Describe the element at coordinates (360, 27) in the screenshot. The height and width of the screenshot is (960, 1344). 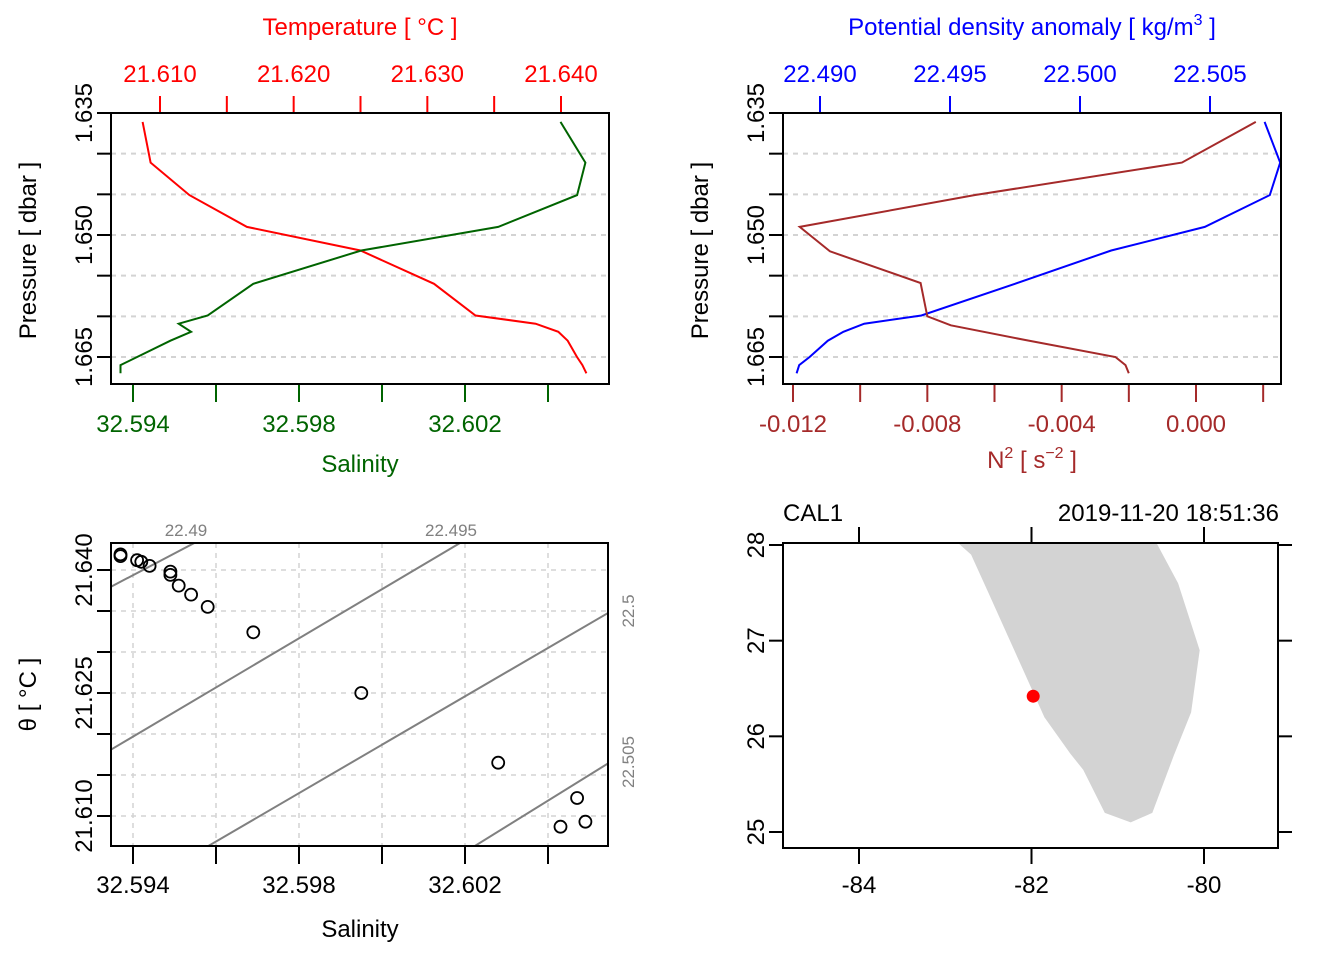
I see `top-axis-title: Temperature [ °C ]` at that location.